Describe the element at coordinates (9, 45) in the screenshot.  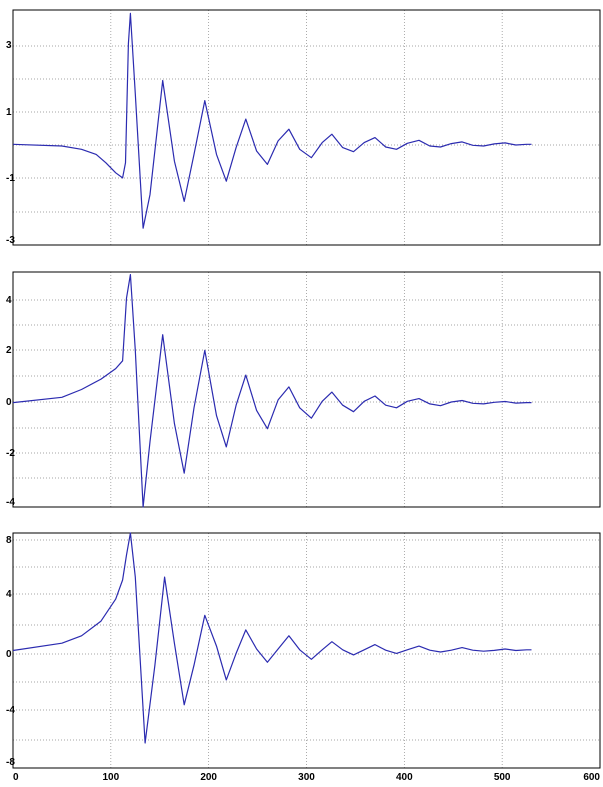
I see `y-tick-label: 3` at that location.